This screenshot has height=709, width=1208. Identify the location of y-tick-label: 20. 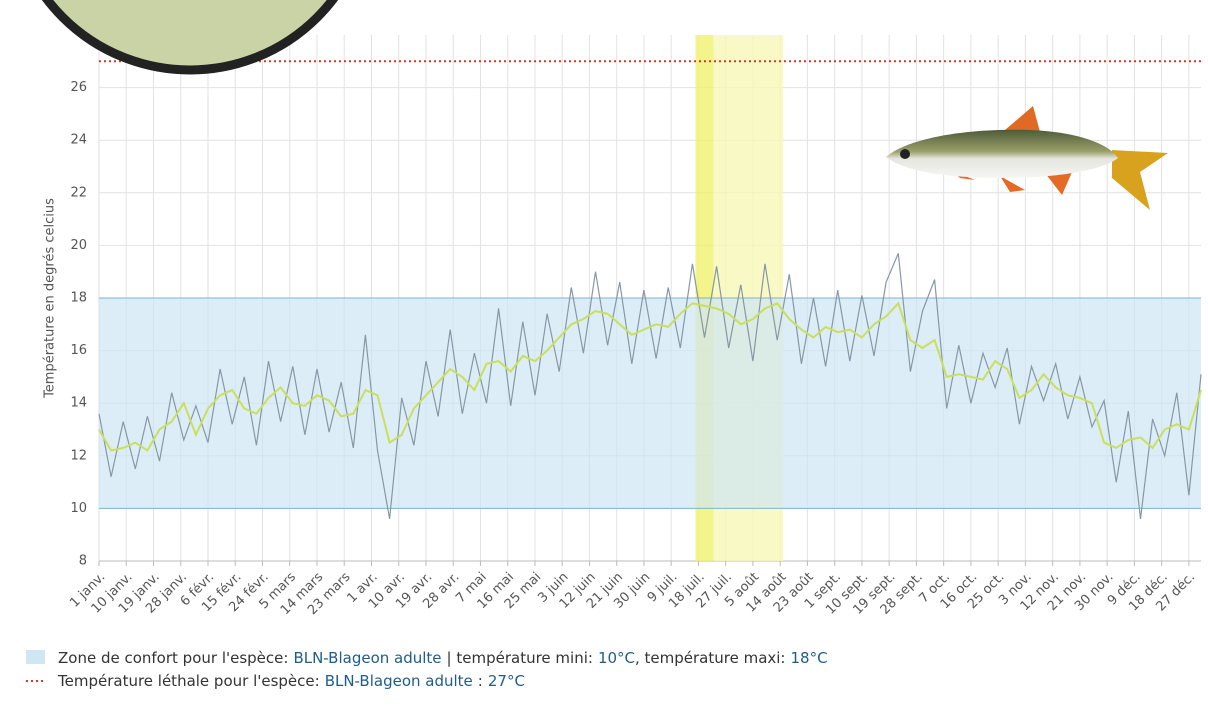
(78, 245).